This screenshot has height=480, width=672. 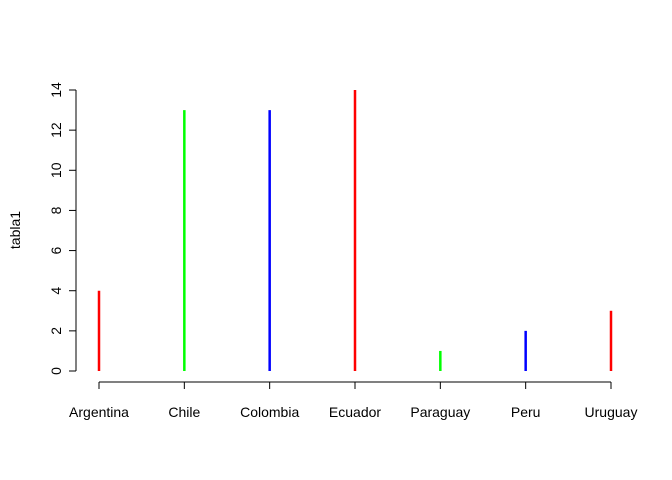 I want to click on y-tick-label: 0, so click(x=56, y=371).